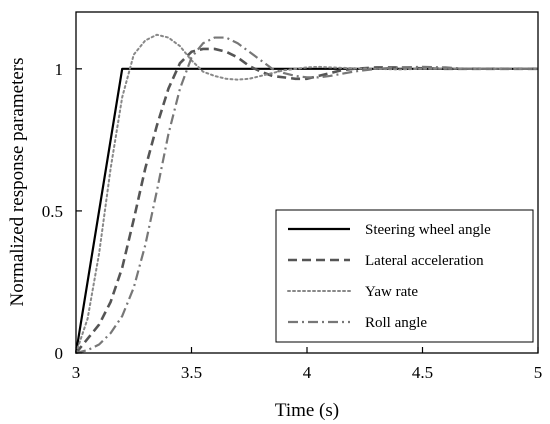 This screenshot has height=424, width=550. What do you see at coordinates (59, 69) in the screenshot?
I see `y-tick-label: 1` at bounding box center [59, 69].